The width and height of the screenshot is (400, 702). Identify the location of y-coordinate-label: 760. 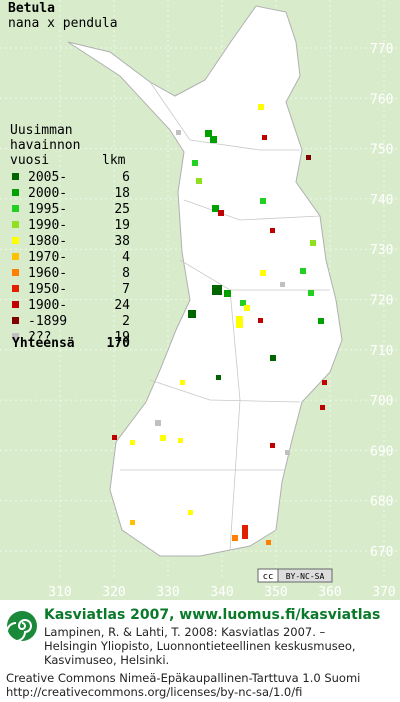
(381, 99).